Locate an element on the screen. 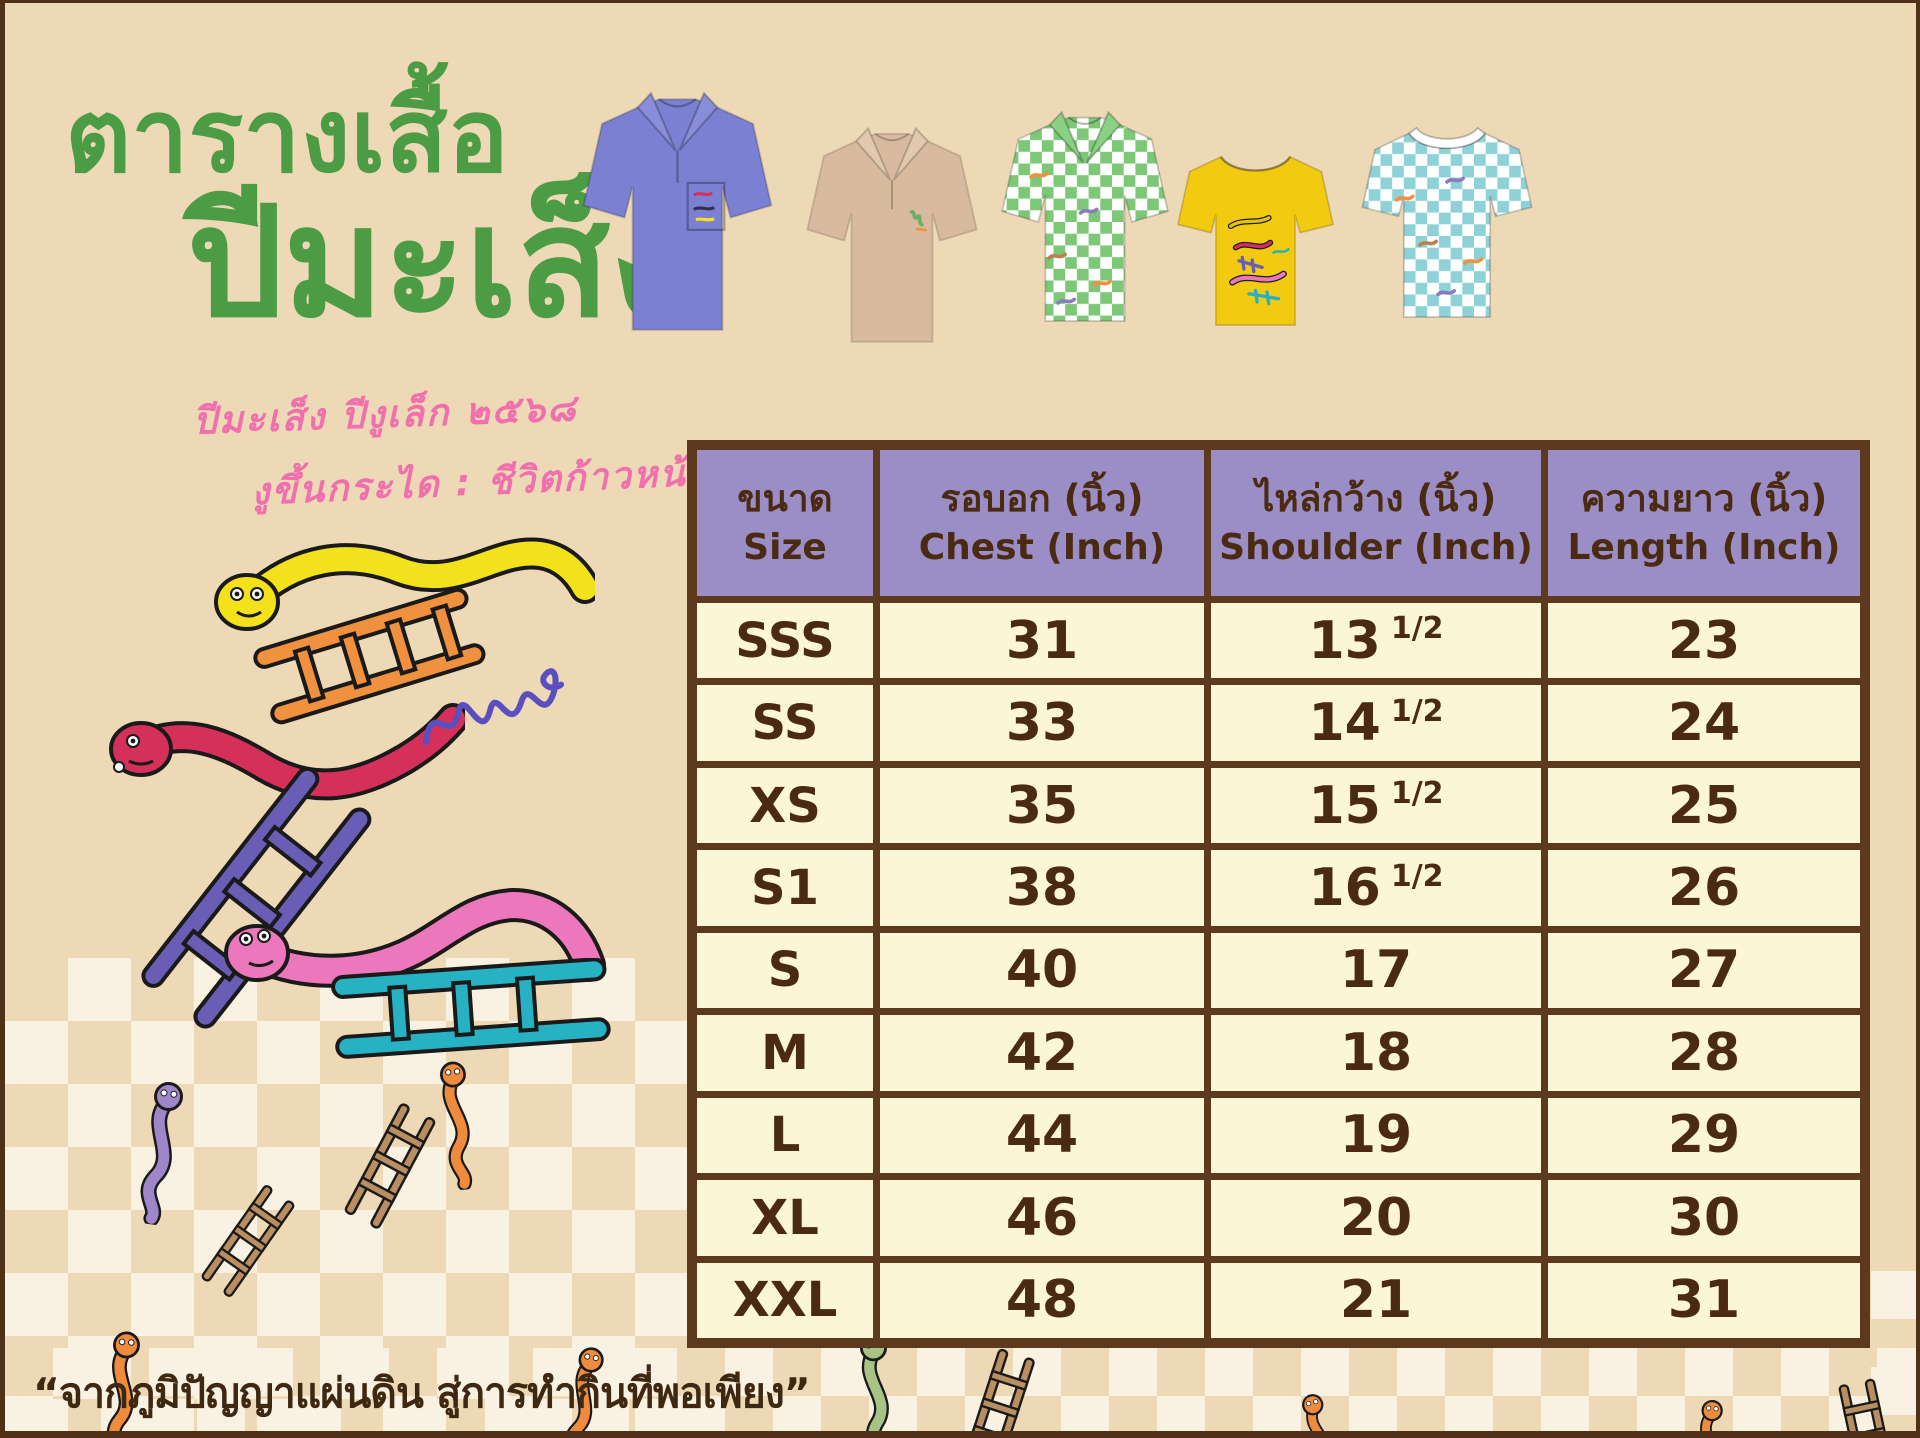 This screenshot has width=1920, height=1438. size-cell: S1 is located at coordinates (785, 888).